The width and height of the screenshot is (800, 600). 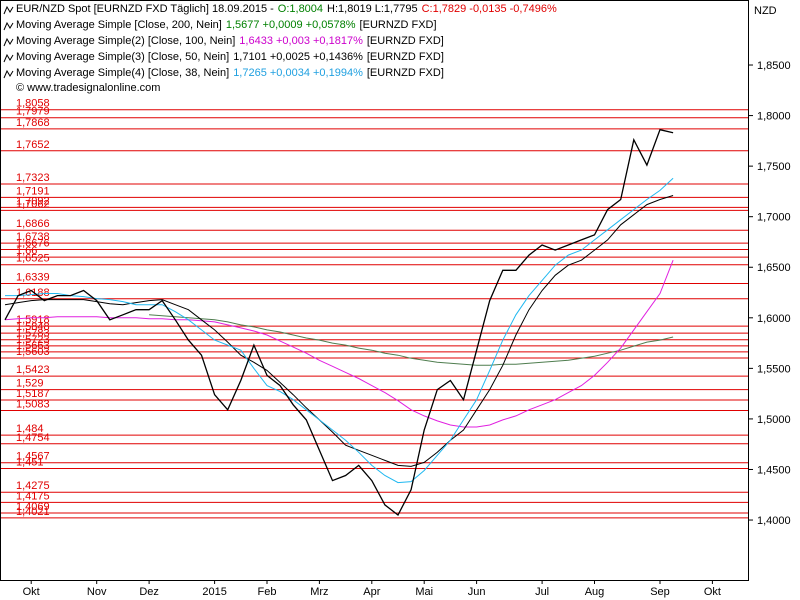 I want to click on y-tick-label: 1,8500, so click(x=774, y=66).